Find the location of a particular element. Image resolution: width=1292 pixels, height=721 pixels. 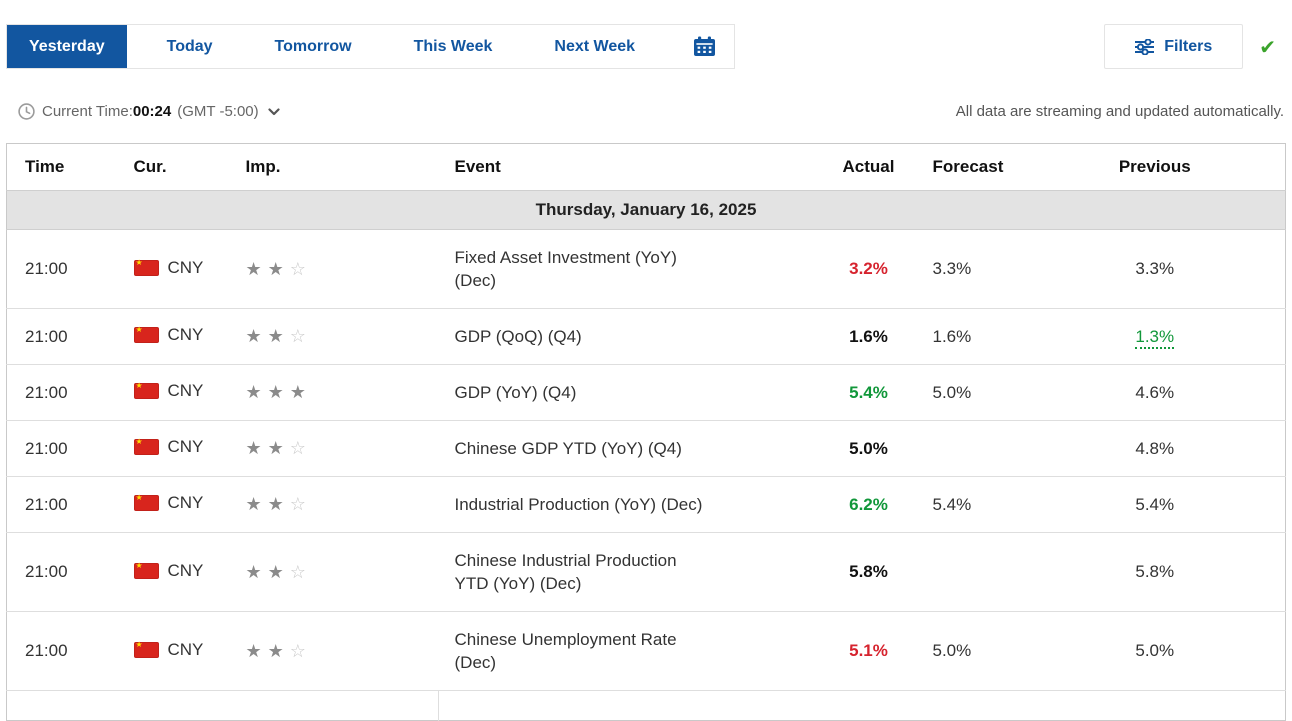

topbar-right: Filters ✔ is located at coordinates (1195, 46).